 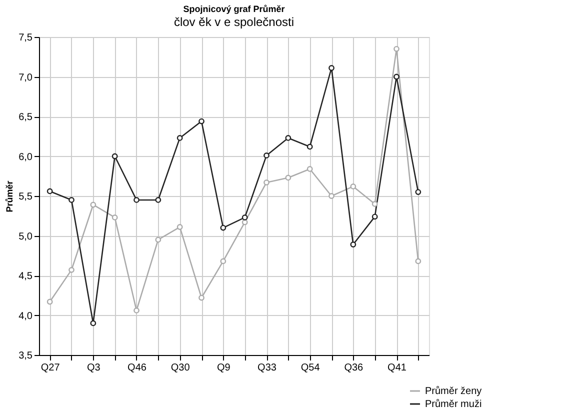 What do you see at coordinates (25, 276) in the screenshot?
I see `y-tick-label: 4,5` at bounding box center [25, 276].